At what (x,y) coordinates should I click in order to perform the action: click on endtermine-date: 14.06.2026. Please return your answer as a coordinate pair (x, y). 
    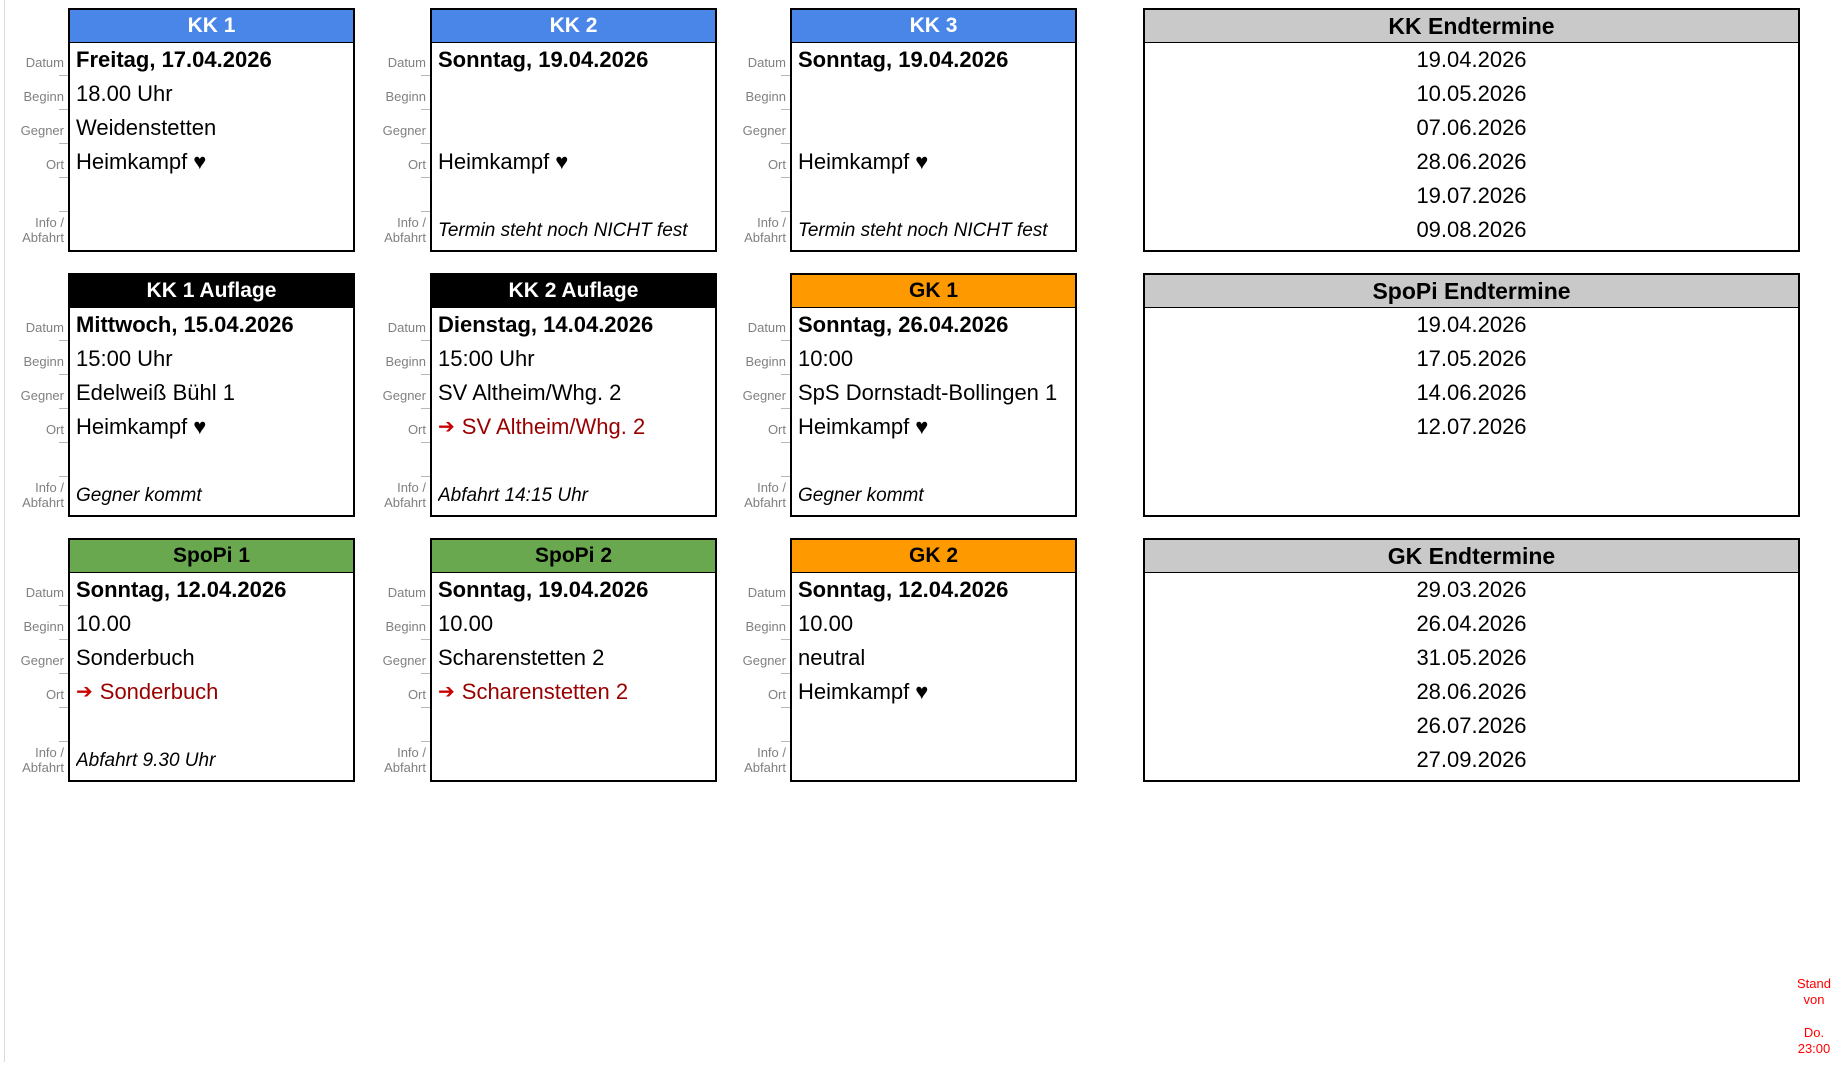
    Looking at the image, I should click on (1471, 392).